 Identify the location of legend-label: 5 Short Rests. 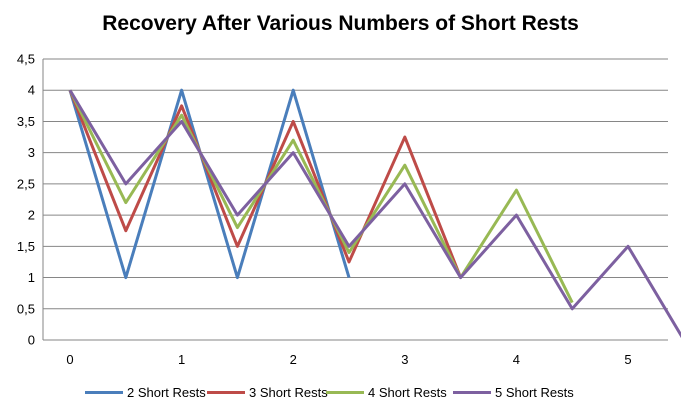
(534, 392).